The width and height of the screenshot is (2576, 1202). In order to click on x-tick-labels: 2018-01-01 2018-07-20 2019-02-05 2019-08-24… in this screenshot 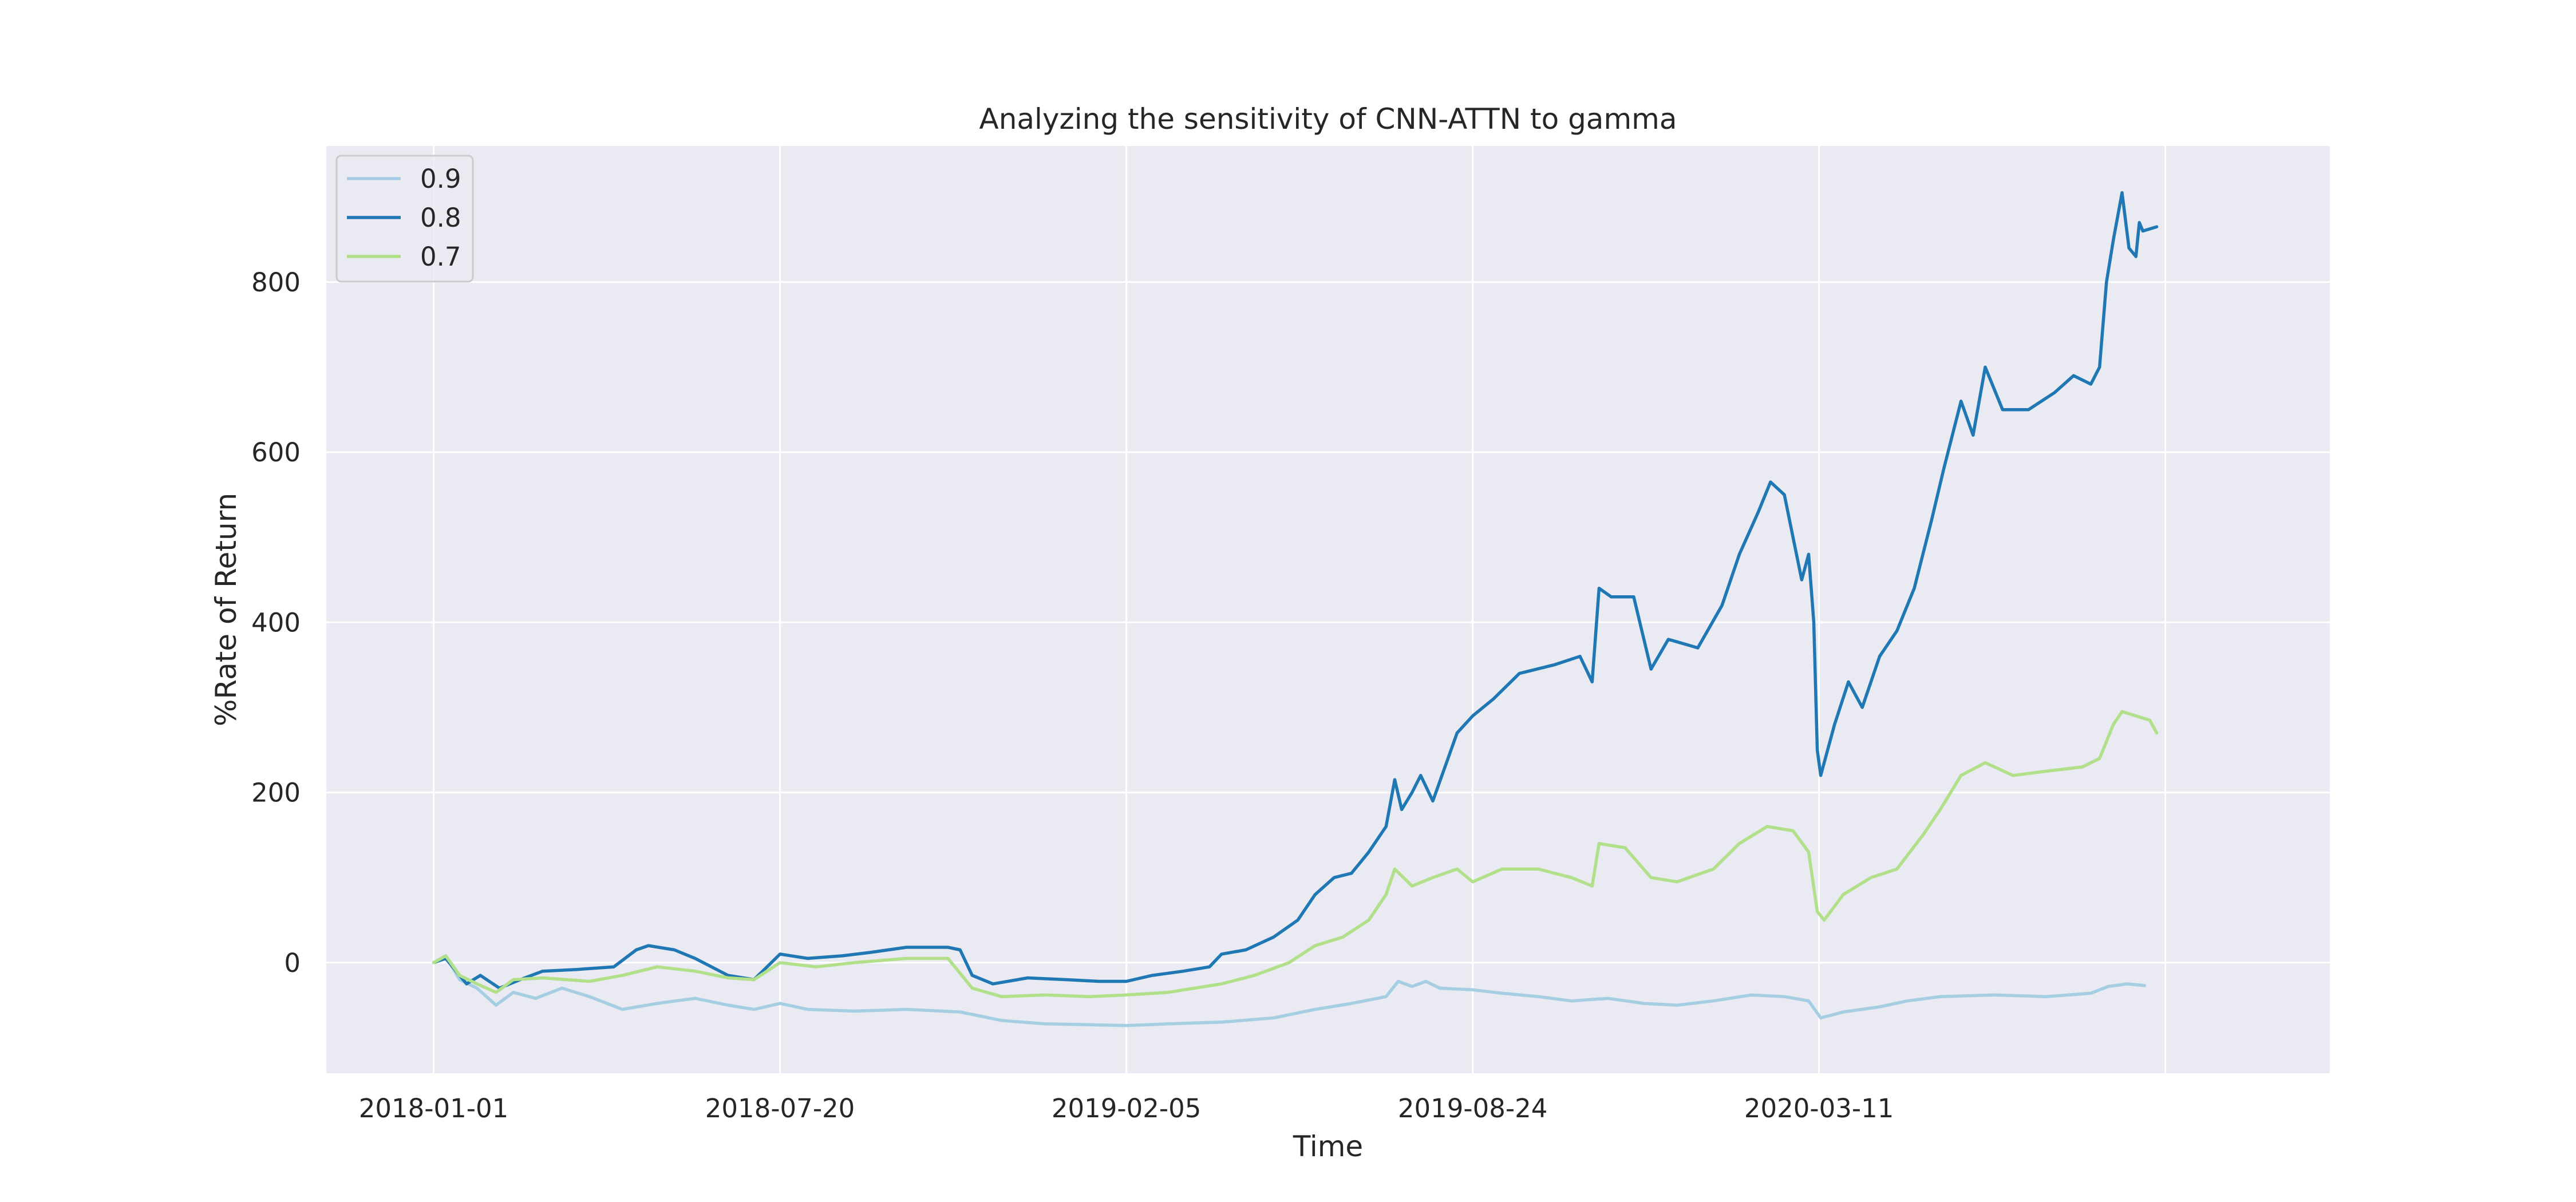, I will do `click(1126, 1108)`.